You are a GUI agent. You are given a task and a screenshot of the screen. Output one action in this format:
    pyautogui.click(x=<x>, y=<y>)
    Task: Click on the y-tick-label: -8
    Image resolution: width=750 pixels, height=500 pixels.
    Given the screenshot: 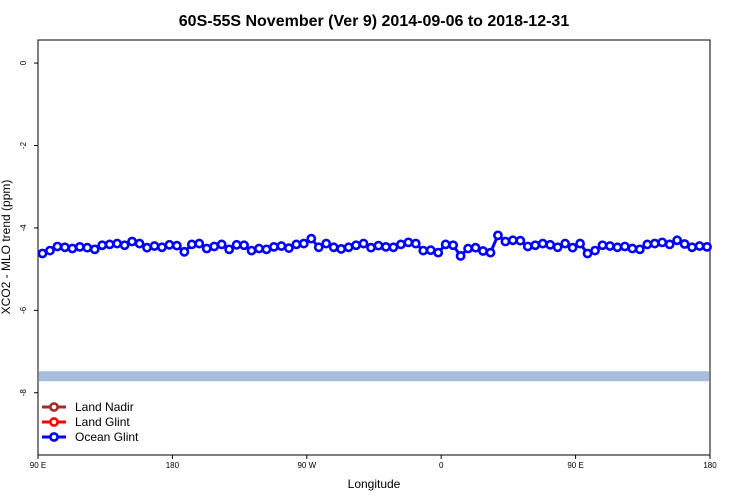 What is the action you would take?
    pyautogui.click(x=23, y=393)
    